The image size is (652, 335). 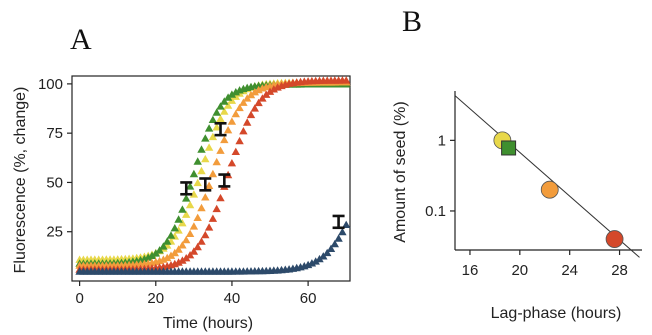 What do you see at coordinates (547, 176) in the screenshot?
I see `panel-b-fit-line` at bounding box center [547, 176].